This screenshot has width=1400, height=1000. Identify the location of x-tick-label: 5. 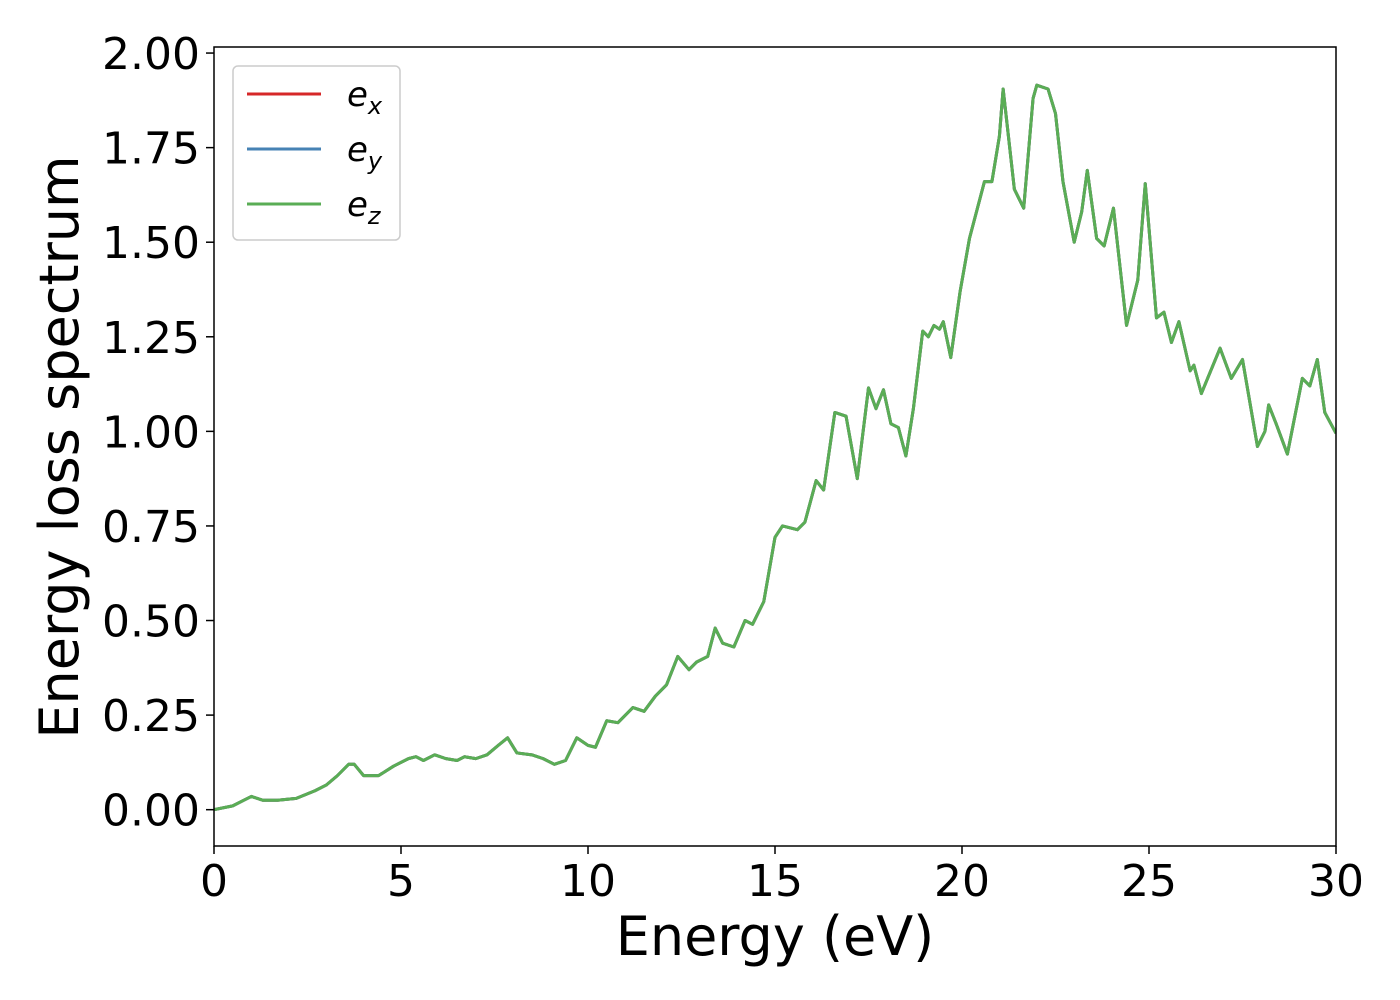
(401, 881).